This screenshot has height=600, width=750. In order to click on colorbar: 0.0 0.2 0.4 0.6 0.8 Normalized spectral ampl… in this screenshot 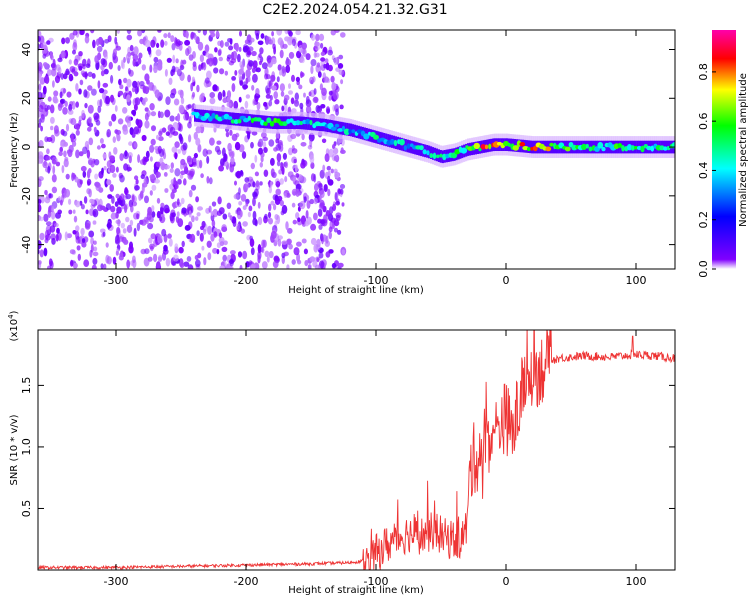, I will do `click(723, 154)`.